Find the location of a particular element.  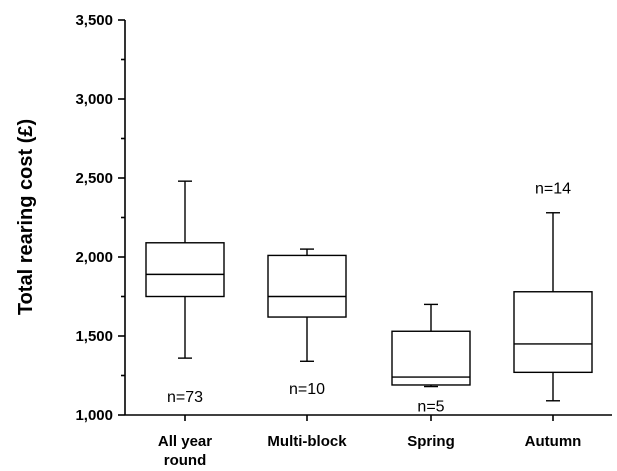

category-label: Multi-block is located at coordinates (307, 441).